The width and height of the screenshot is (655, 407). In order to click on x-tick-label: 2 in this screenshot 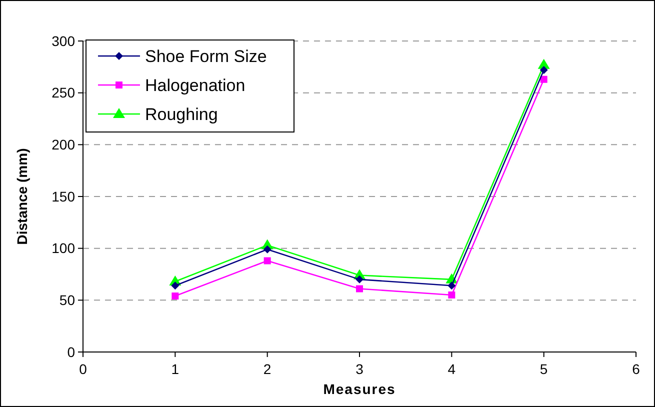, I will do `click(267, 369)`.